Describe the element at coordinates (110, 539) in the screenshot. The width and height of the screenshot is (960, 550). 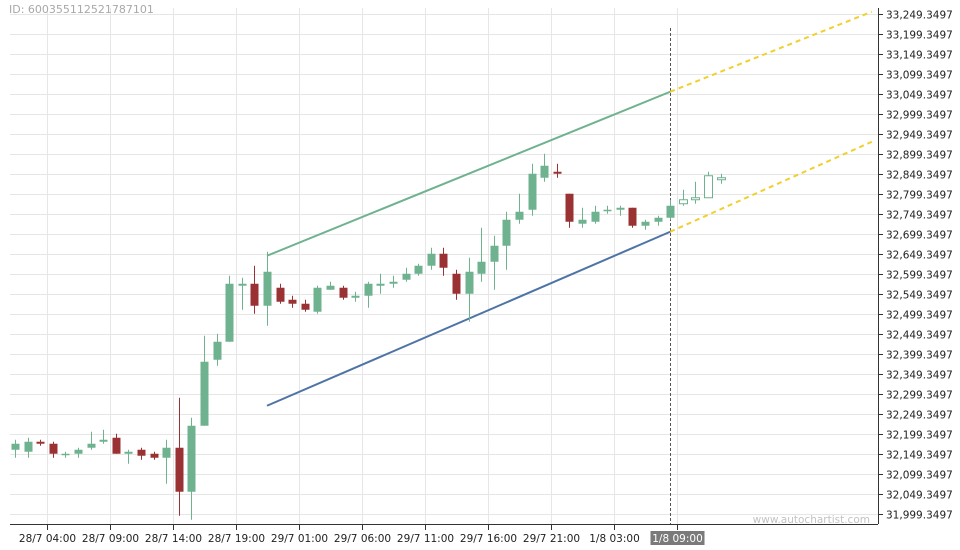
I see `x-tick-label: 28/7 09:00` at that location.